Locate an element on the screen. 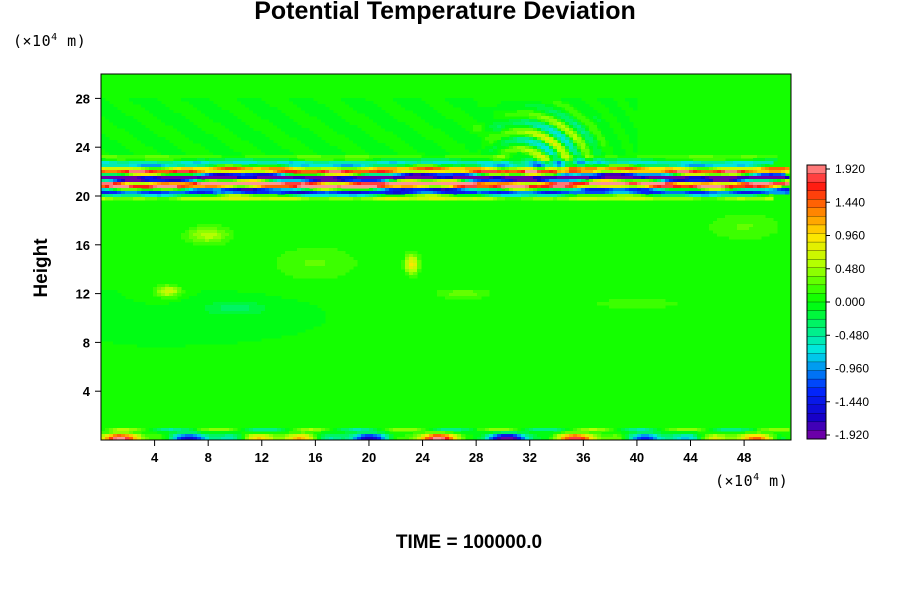  x-tick-label: 4 is located at coordinates (155, 457).